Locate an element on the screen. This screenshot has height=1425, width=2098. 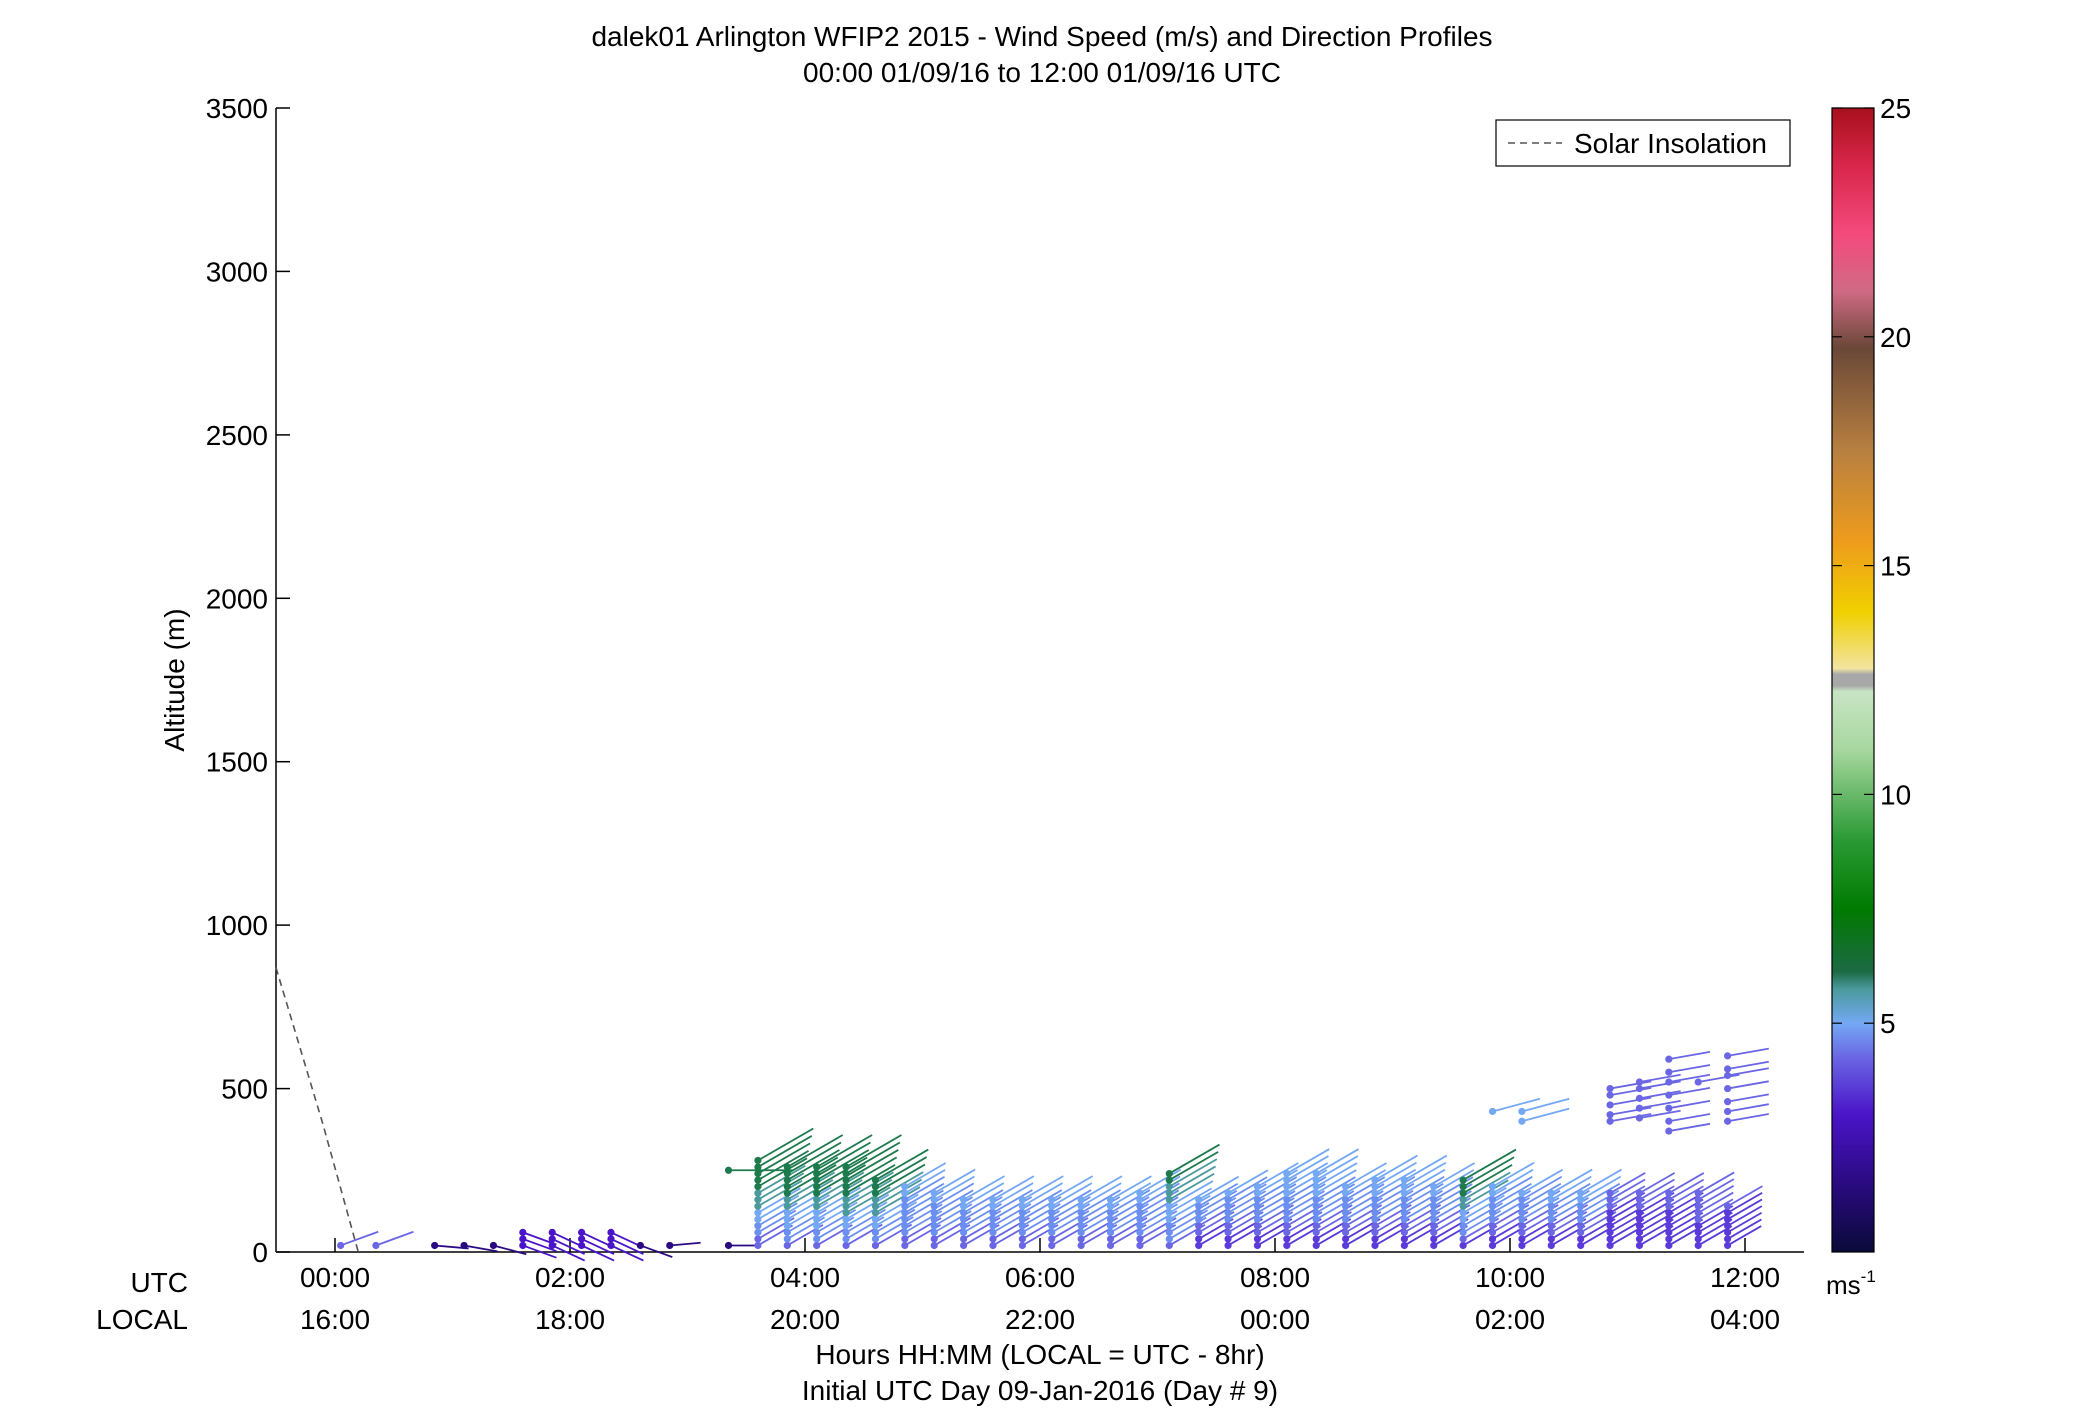
y-tick-1000: 1000 is located at coordinates (248, 925).